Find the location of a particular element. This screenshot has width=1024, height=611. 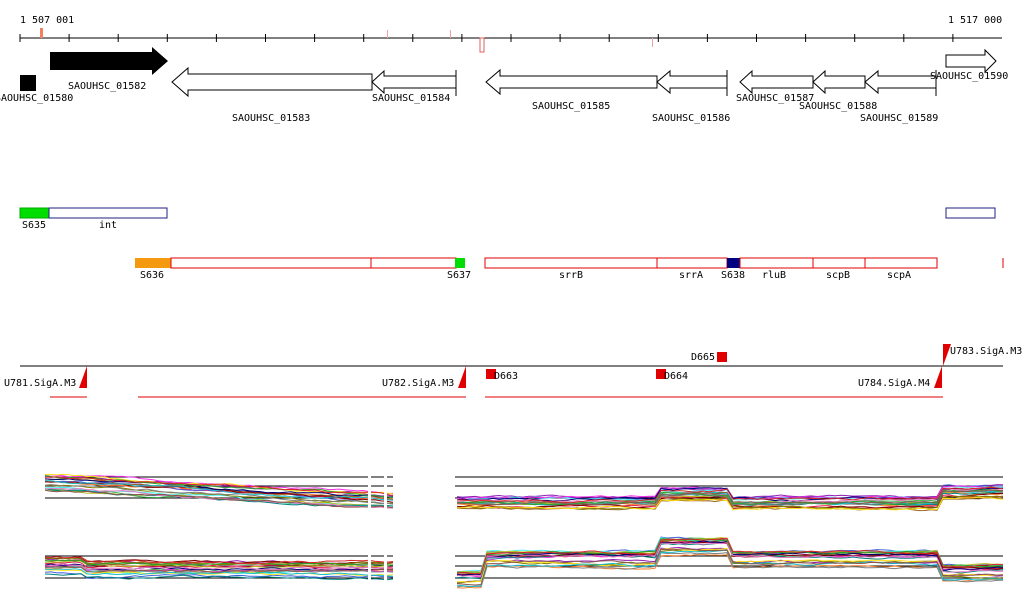

ruler-ticks is located at coordinates (486, 38).